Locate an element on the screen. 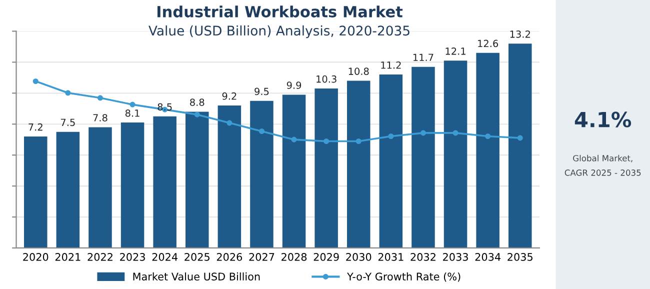  x-tick-label: 2023 is located at coordinates (132, 257).